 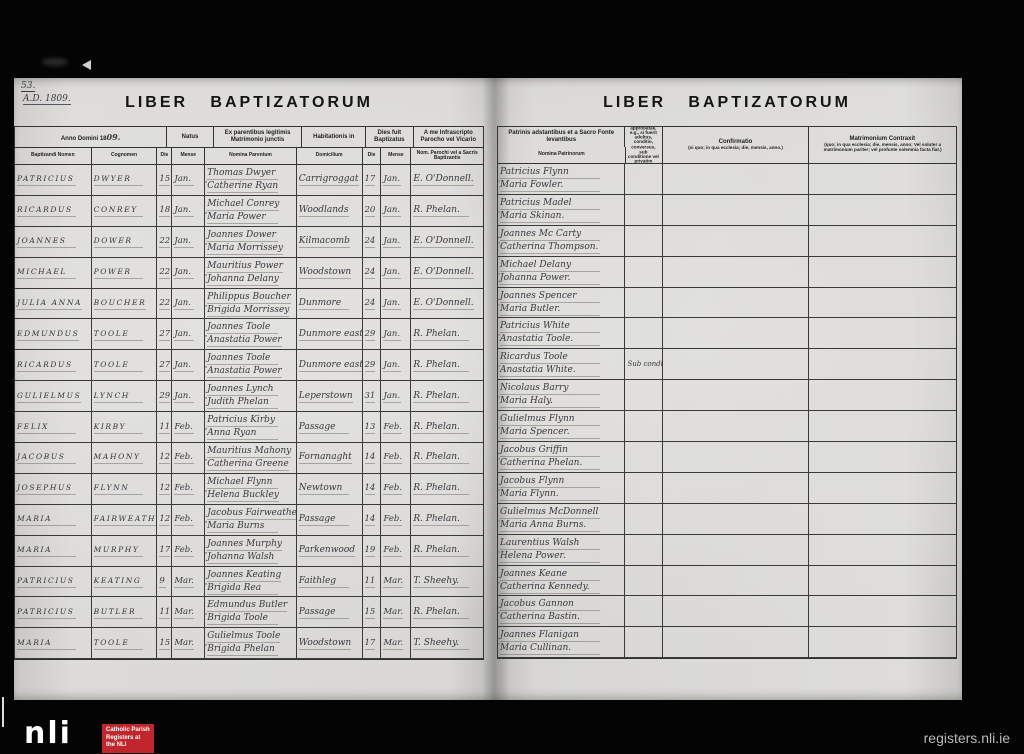 I want to click on baptism-record-row-right: Joannes Flanigan Maria Cullinan., so click(x=727, y=643).